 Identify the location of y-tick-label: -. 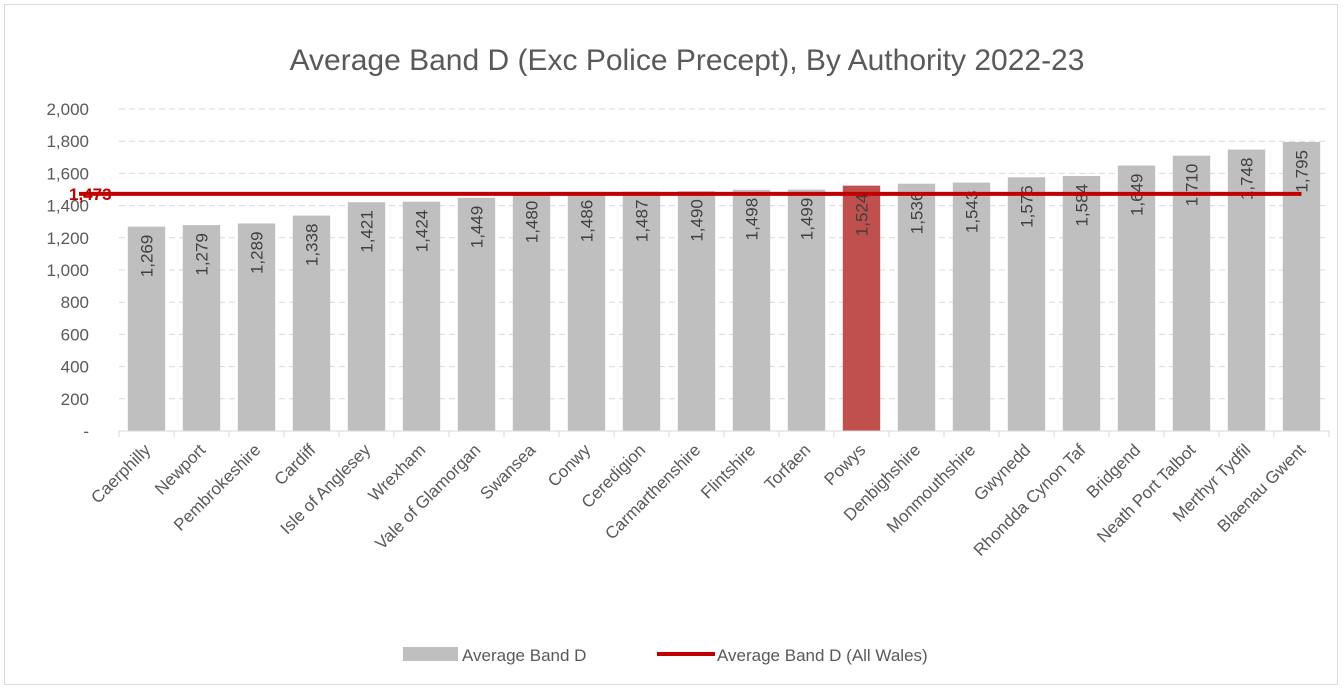
(86, 431).